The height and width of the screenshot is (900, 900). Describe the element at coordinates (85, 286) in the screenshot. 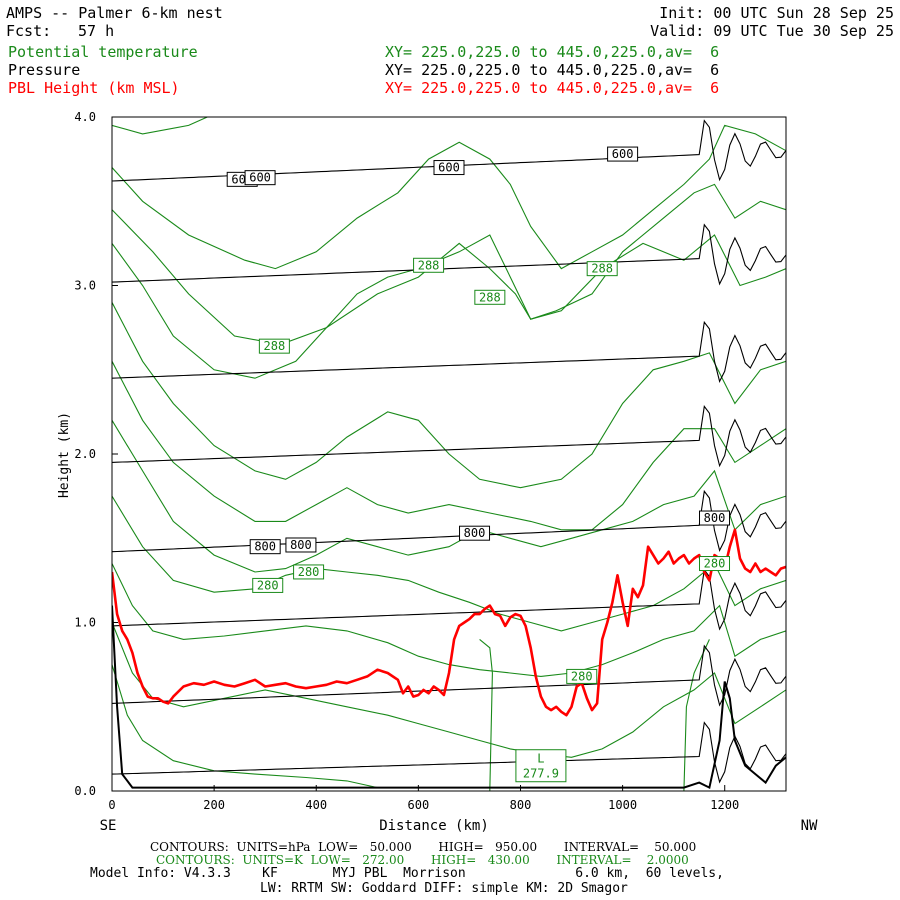

I see `y-tick-label: 3.0` at that location.